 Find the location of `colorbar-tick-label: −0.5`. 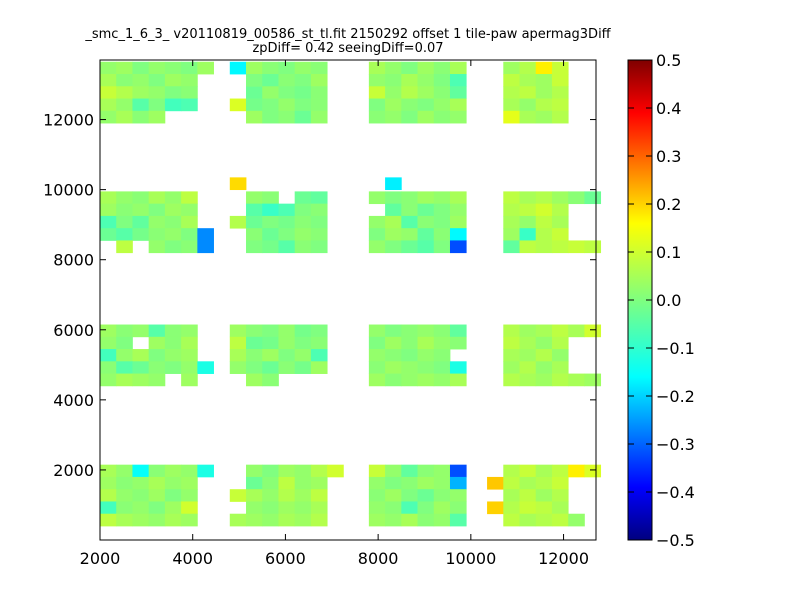

colorbar-tick-label: −0.5 is located at coordinates (675, 540).